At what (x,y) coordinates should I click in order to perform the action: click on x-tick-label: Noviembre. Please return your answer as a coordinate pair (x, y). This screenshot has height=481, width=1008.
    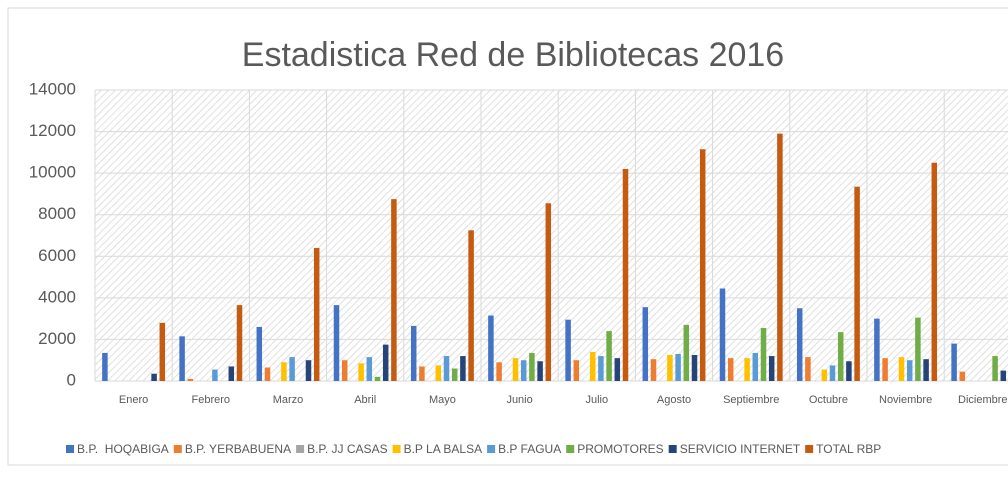
    Looking at the image, I should click on (905, 400).